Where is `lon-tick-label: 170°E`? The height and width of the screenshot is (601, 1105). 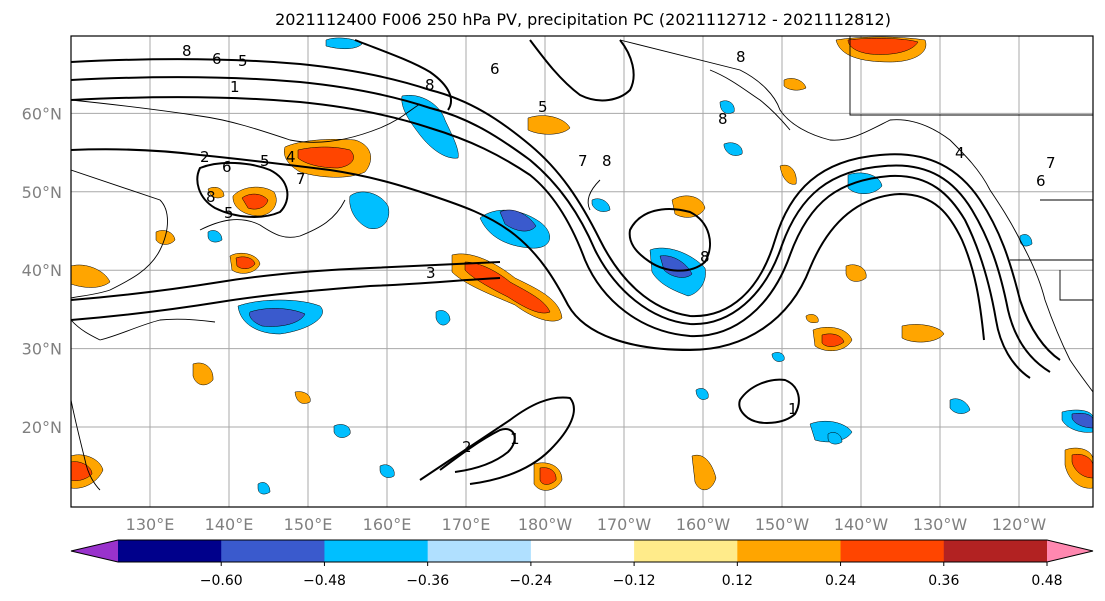
lon-tick-label: 170°E is located at coordinates (466, 524).